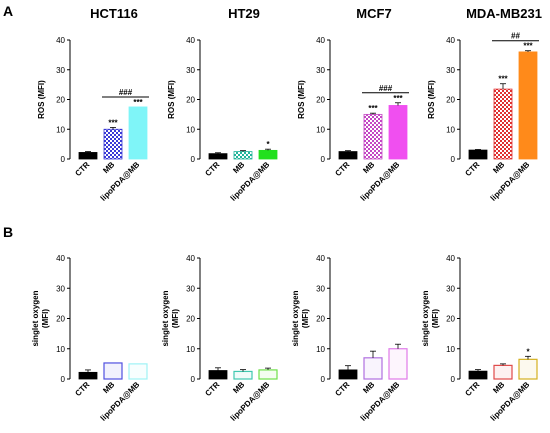 Image resolution: width=550 pixels, height=433 pixels. Describe the element at coordinates (244, 13) in the screenshot. I see `chart-title: HT29` at that location.